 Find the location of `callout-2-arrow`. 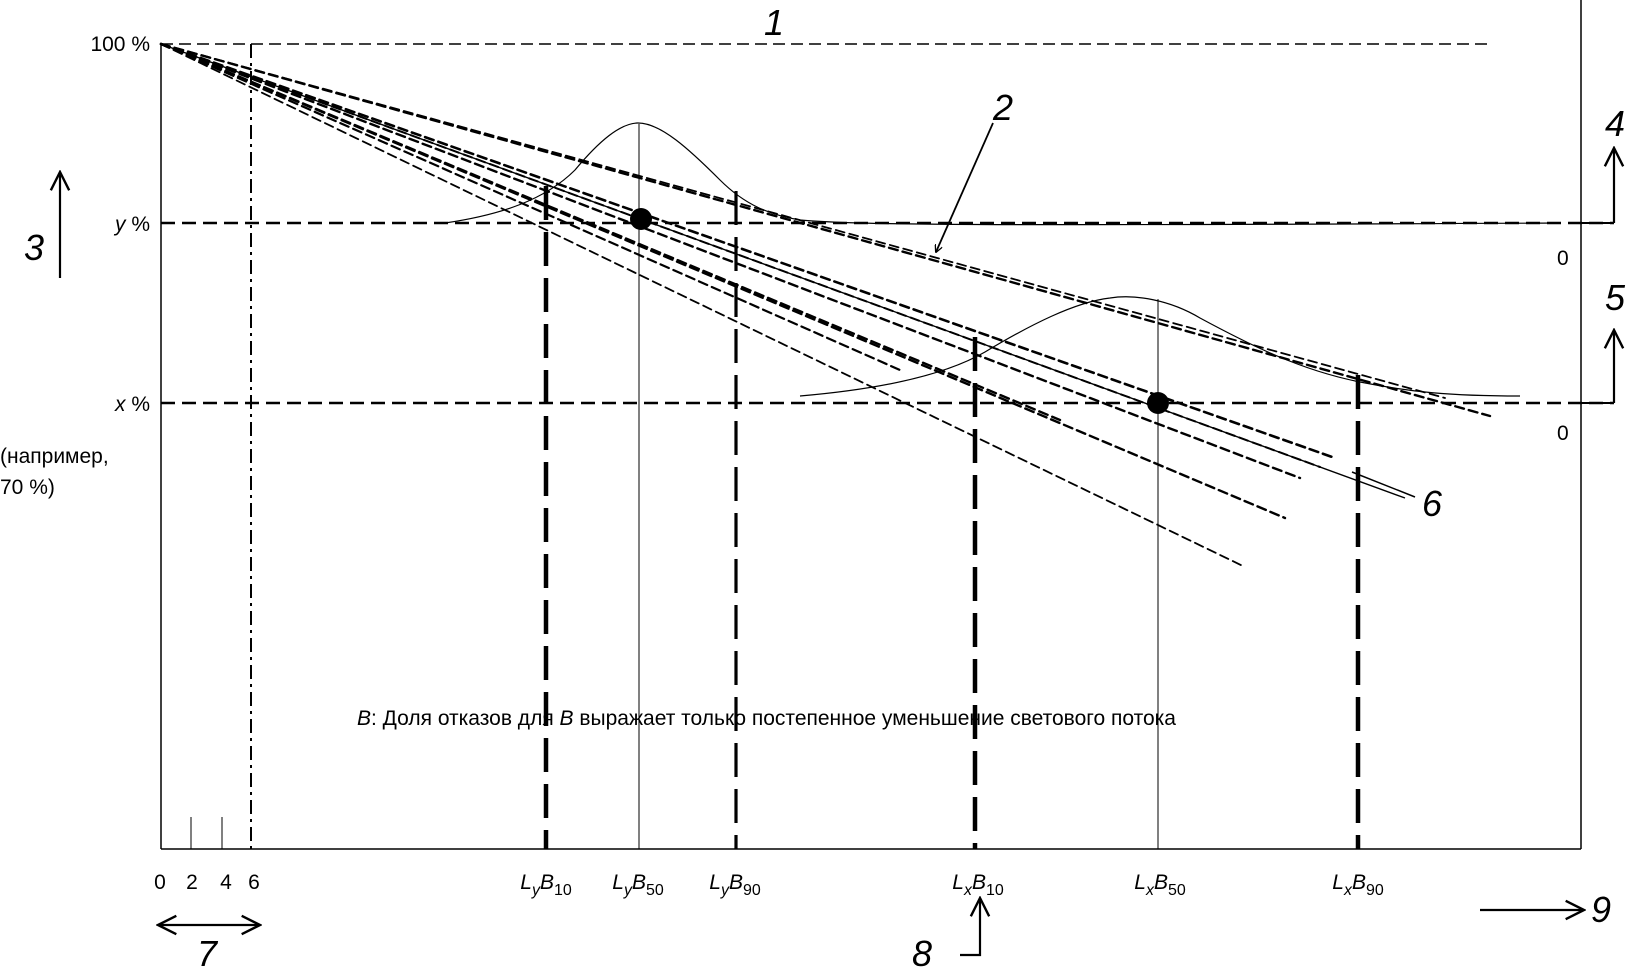

callout-2-arrow is located at coordinates (965, 187).